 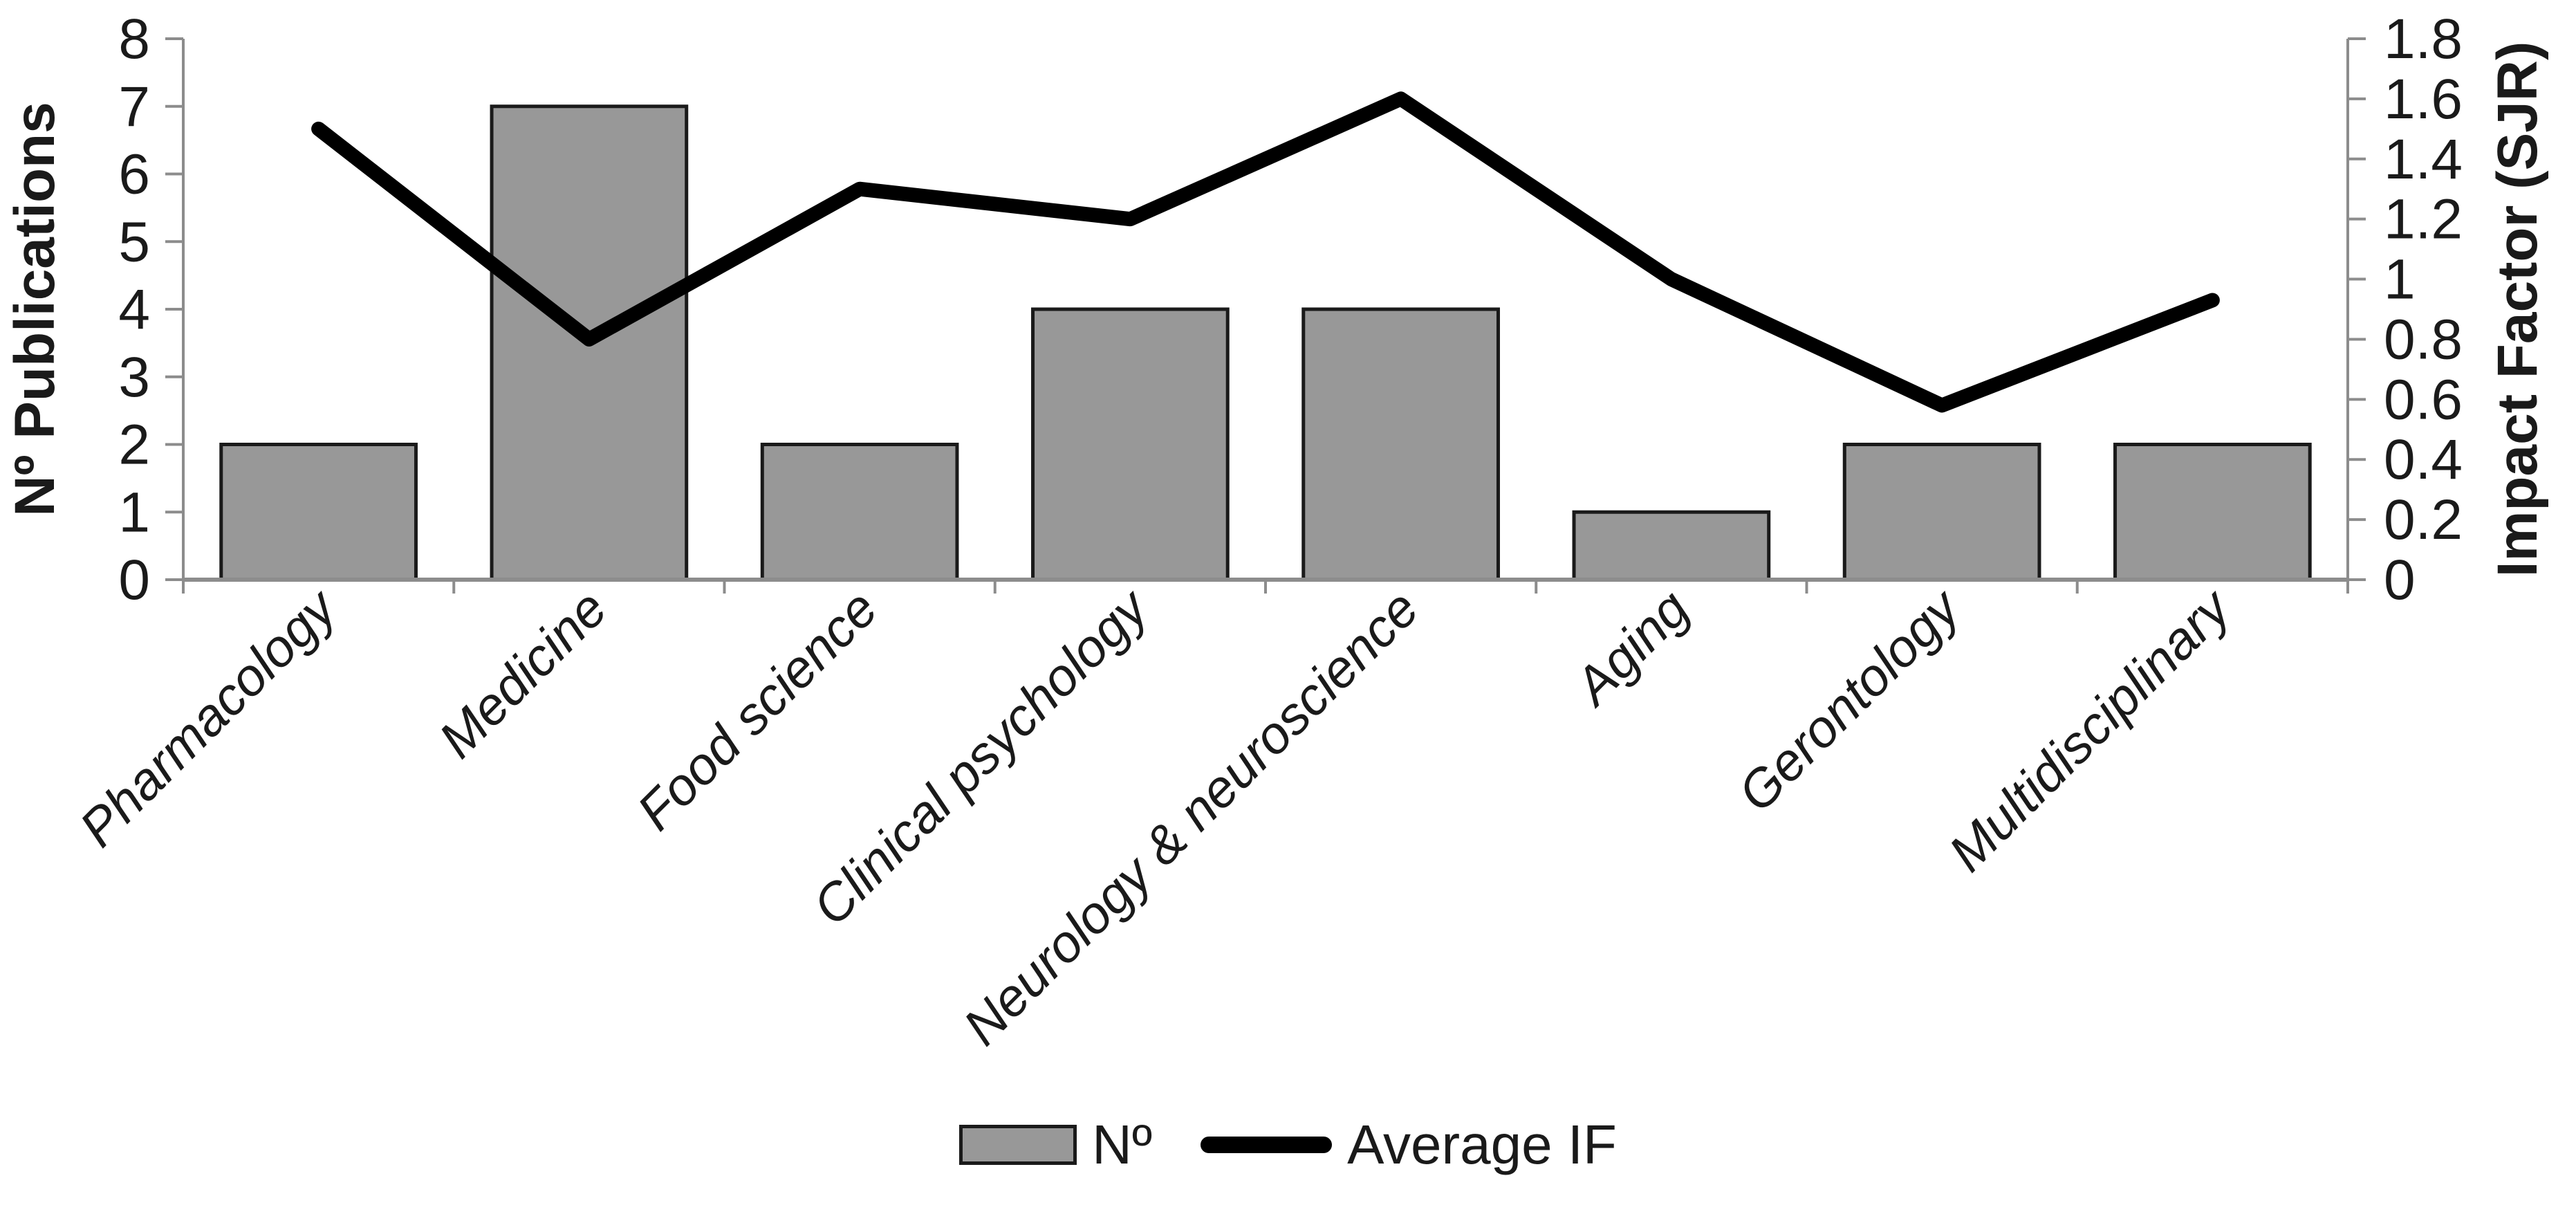 I want to click on bar-pharmacology, so click(x=318, y=512).